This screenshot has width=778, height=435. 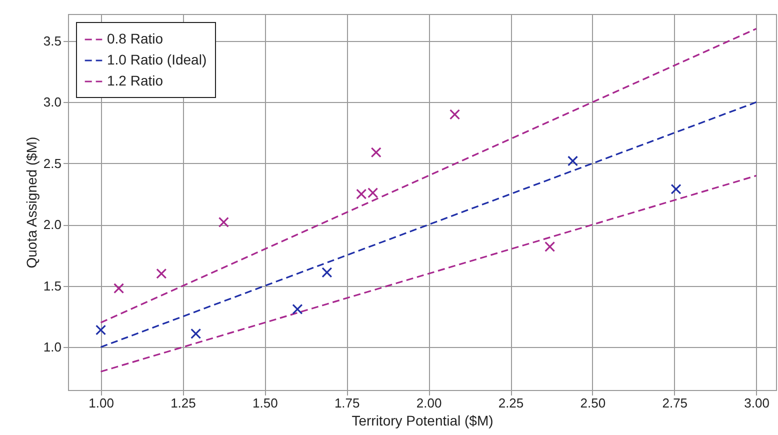 I want to click on legend-label: 1.2 Ratio, so click(x=135, y=80).